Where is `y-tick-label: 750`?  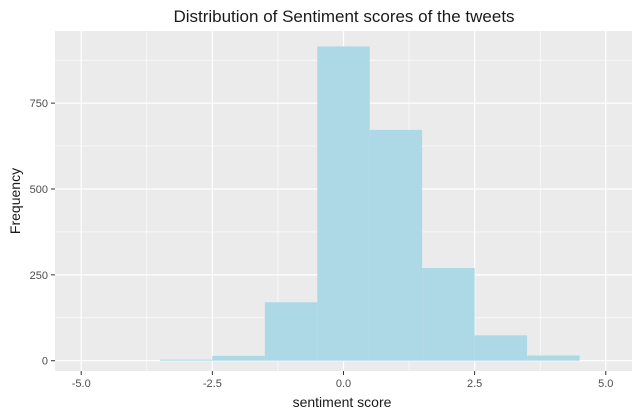 y-tick-label: 750 is located at coordinates (39, 104).